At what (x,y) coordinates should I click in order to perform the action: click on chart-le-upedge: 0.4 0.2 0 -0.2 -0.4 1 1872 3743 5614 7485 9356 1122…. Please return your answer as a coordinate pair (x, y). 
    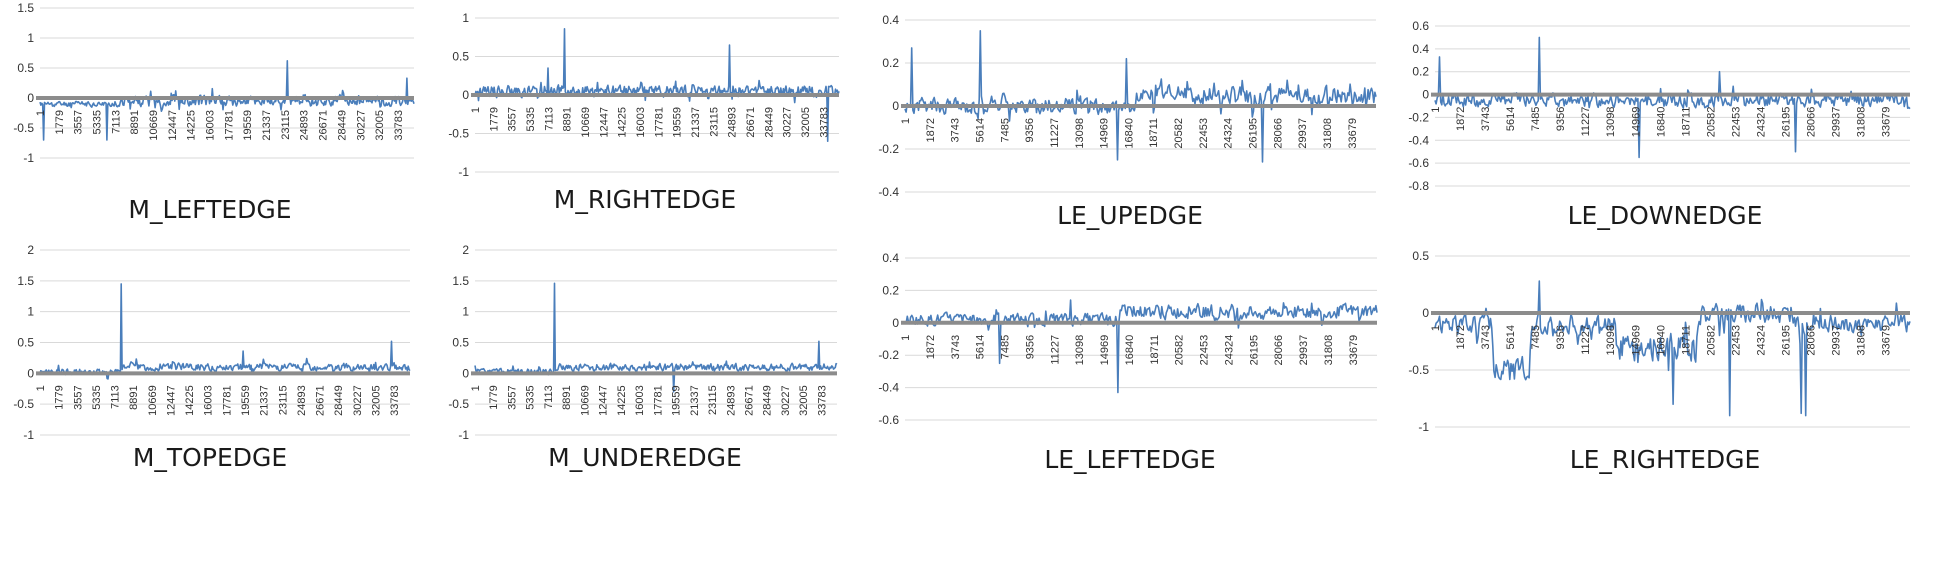
    Looking at the image, I should click on (1127, 106).